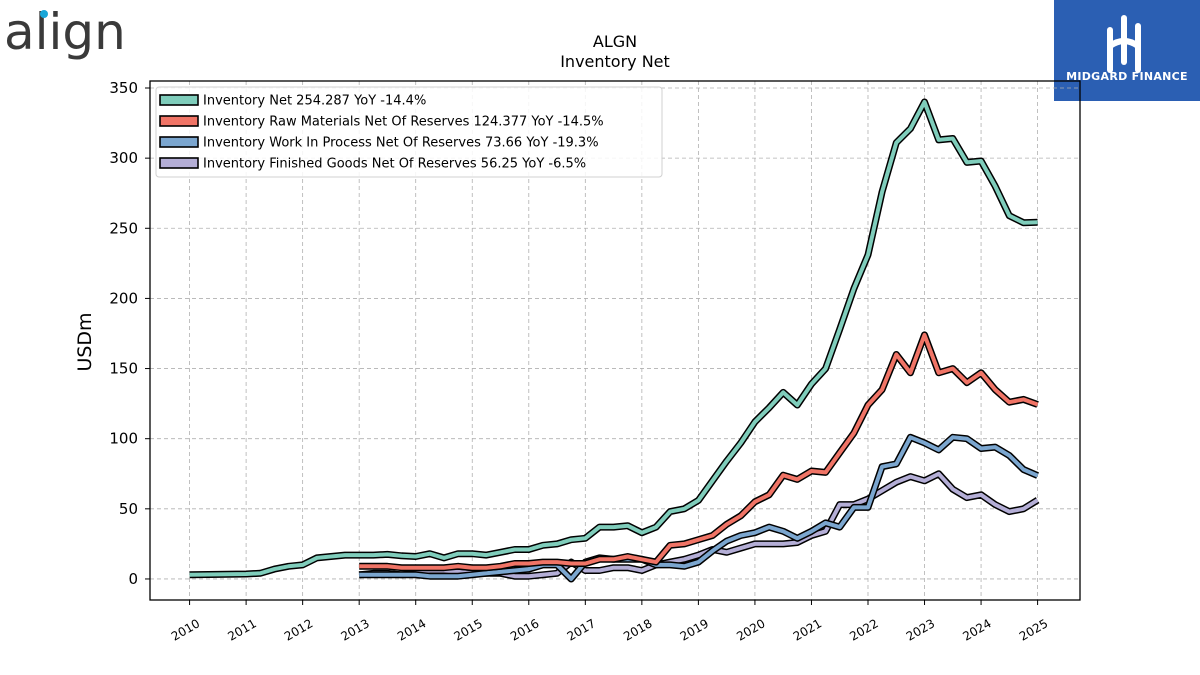 Image resolution: width=1200 pixels, height=675 pixels. I want to click on y-tick-label: 250, so click(123, 228).